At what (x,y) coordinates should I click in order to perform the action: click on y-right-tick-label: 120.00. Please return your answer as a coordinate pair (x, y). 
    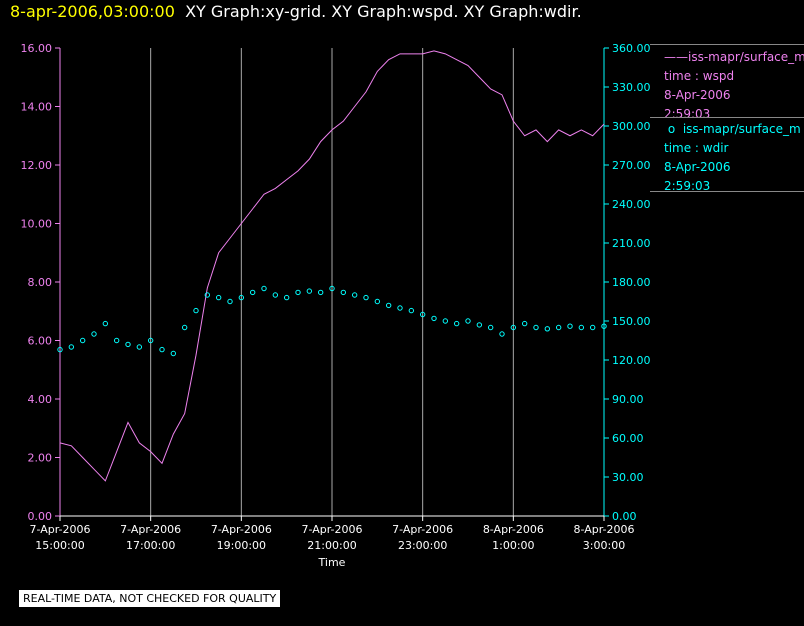
    Looking at the image, I should click on (631, 360).